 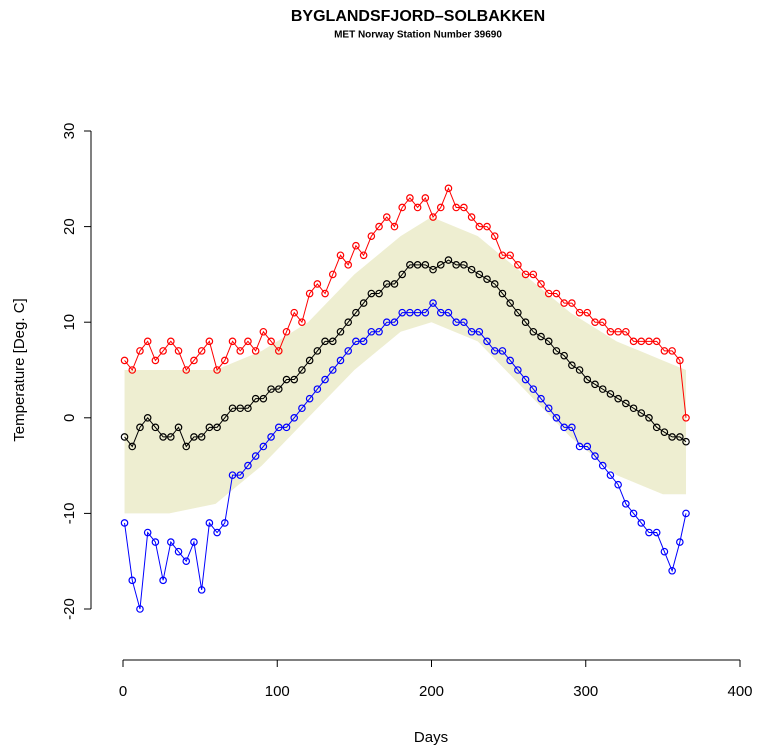 What do you see at coordinates (123, 691) in the screenshot?
I see `x-tick-label: 0` at bounding box center [123, 691].